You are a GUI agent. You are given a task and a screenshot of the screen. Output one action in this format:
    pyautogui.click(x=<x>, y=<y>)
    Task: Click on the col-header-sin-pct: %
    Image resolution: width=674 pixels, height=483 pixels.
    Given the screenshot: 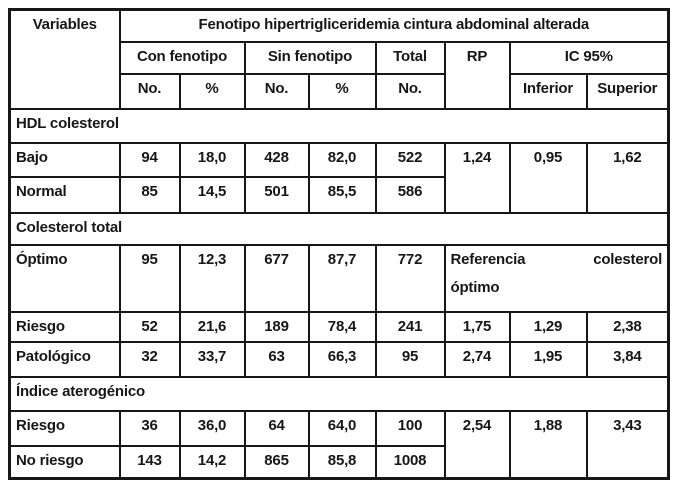 What is the action you would take?
    pyautogui.click(x=342, y=91)
    